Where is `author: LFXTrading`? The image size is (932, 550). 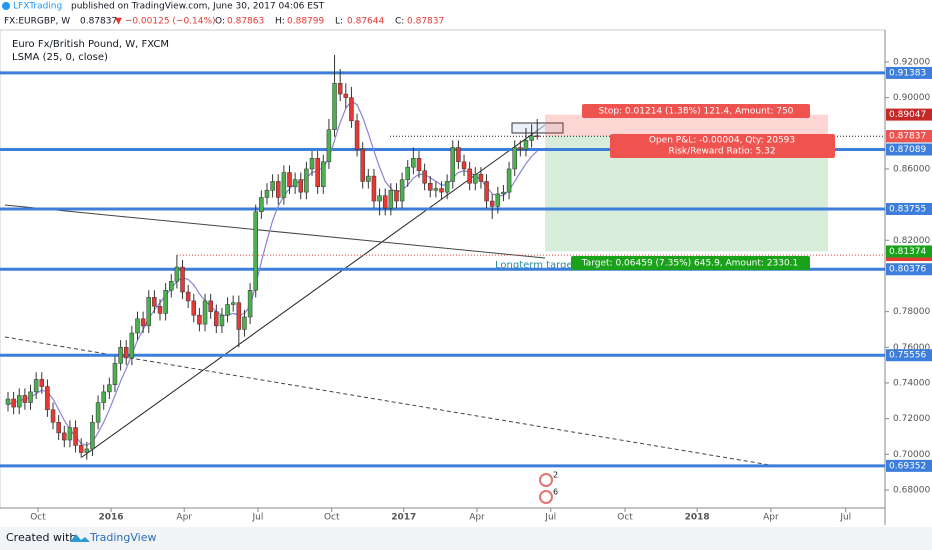 author: LFXTrading is located at coordinates (37, 7).